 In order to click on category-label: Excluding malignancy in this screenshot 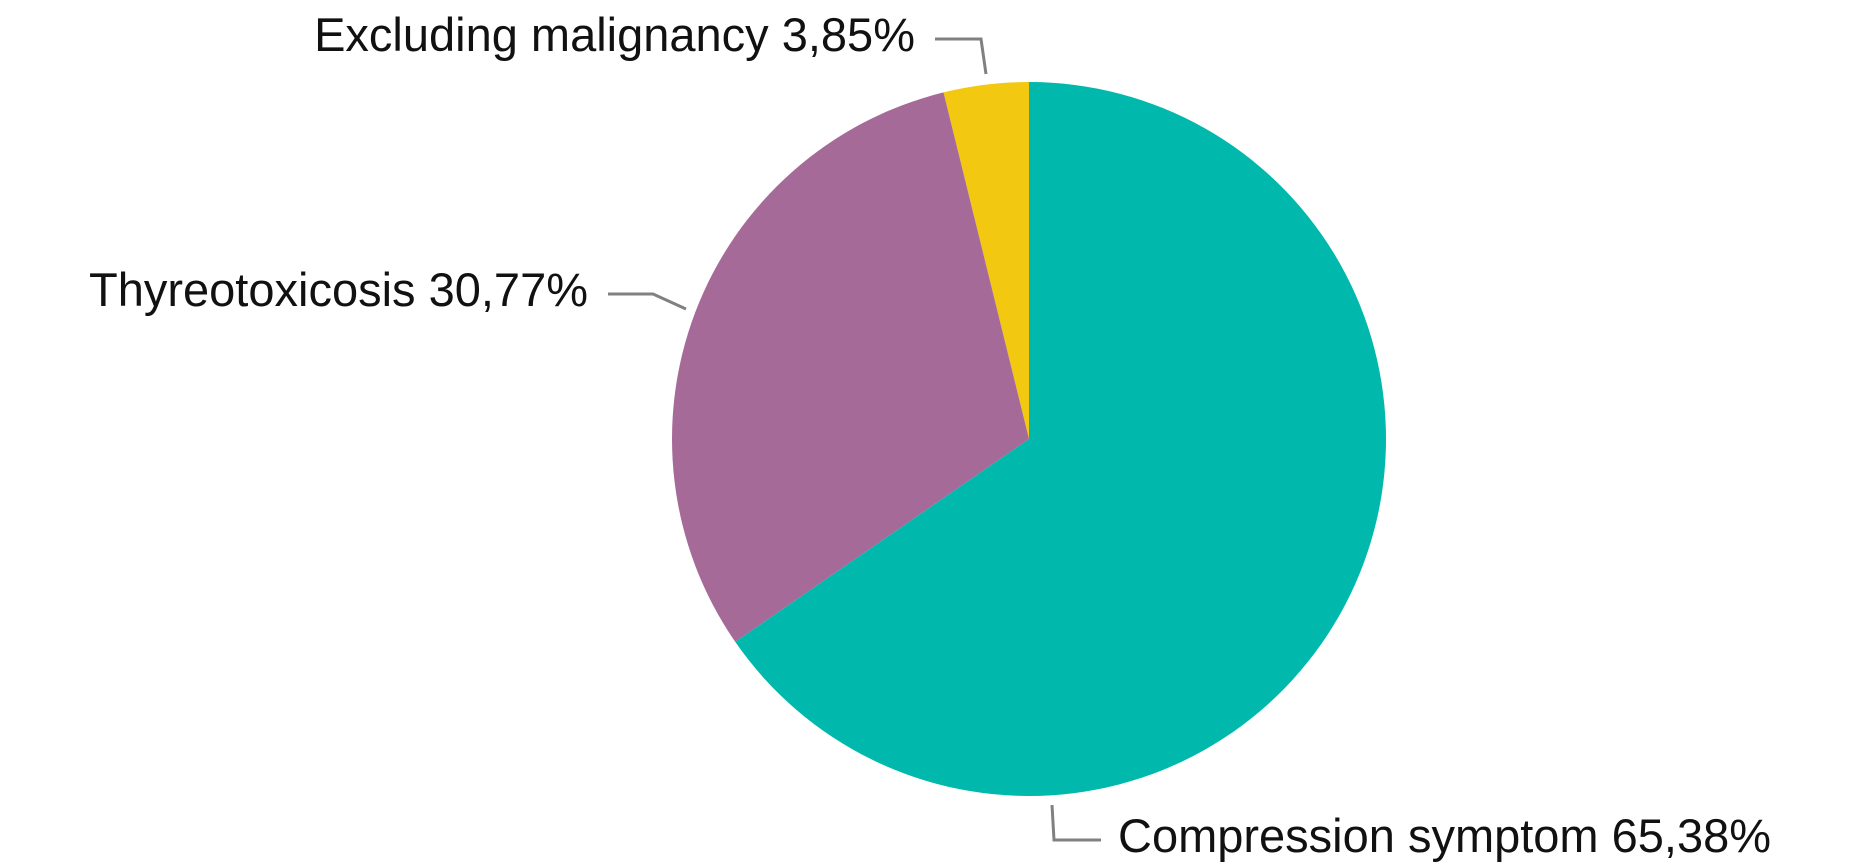, I will do `click(541, 34)`.